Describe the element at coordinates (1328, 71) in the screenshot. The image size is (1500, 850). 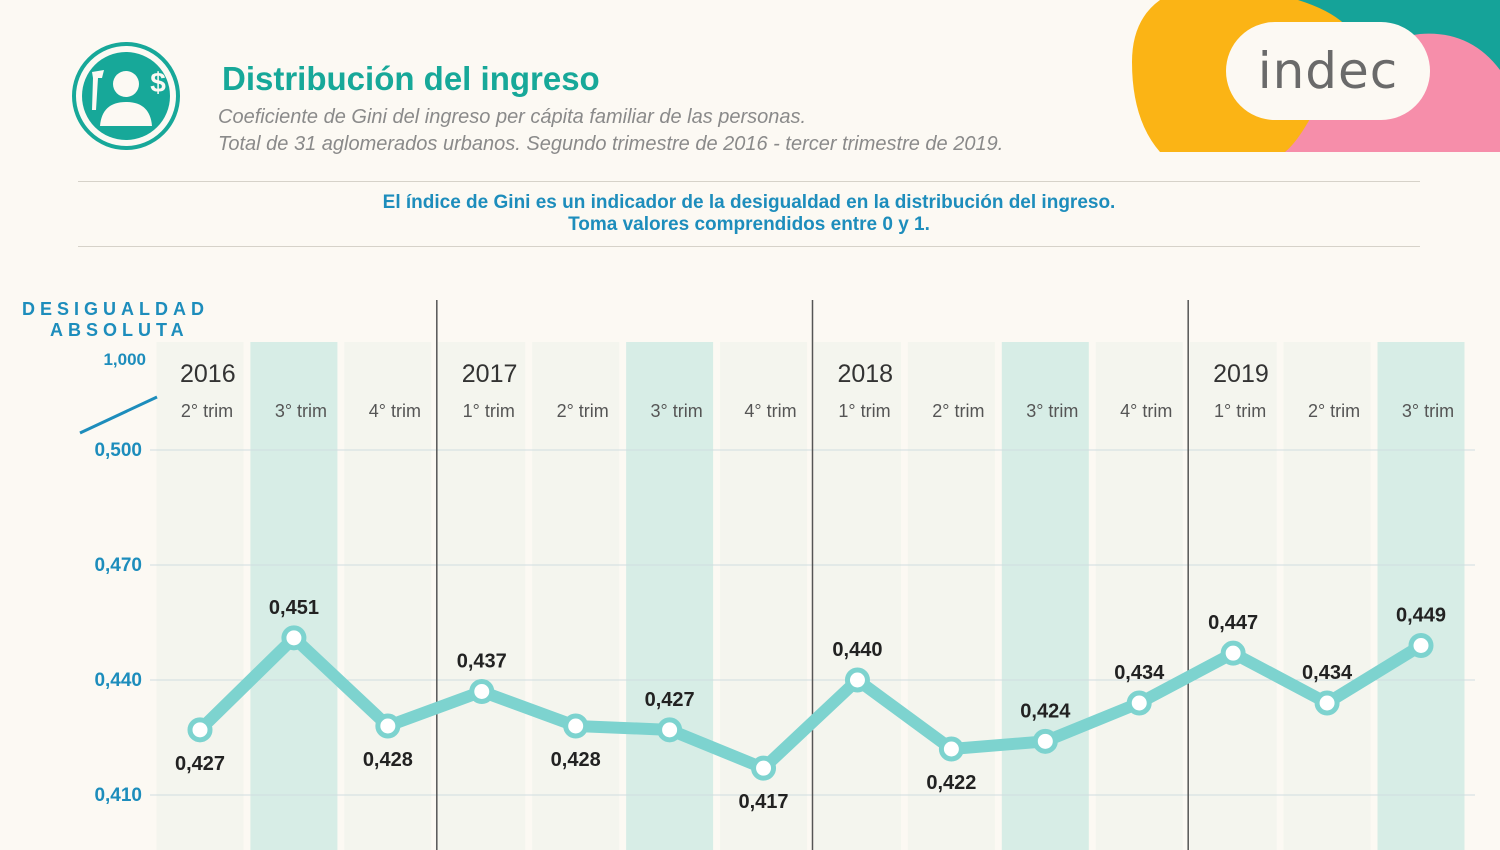
I see `indec-logo: indec` at that location.